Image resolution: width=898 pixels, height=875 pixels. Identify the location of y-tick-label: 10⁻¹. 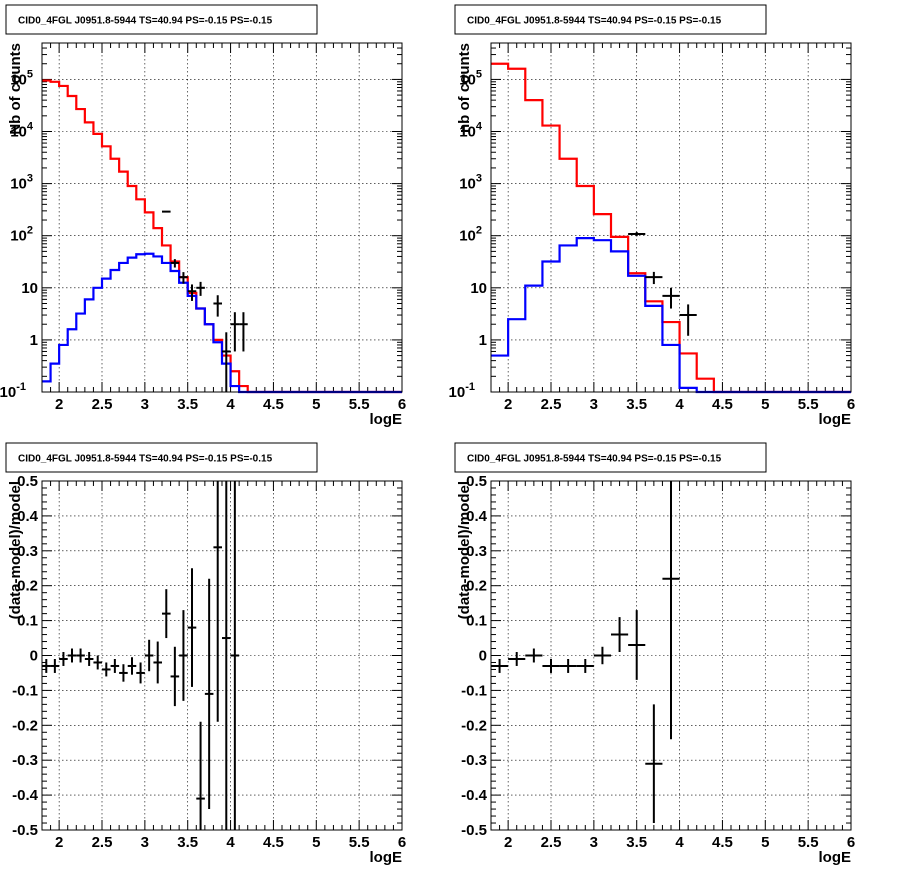
(13, 391).